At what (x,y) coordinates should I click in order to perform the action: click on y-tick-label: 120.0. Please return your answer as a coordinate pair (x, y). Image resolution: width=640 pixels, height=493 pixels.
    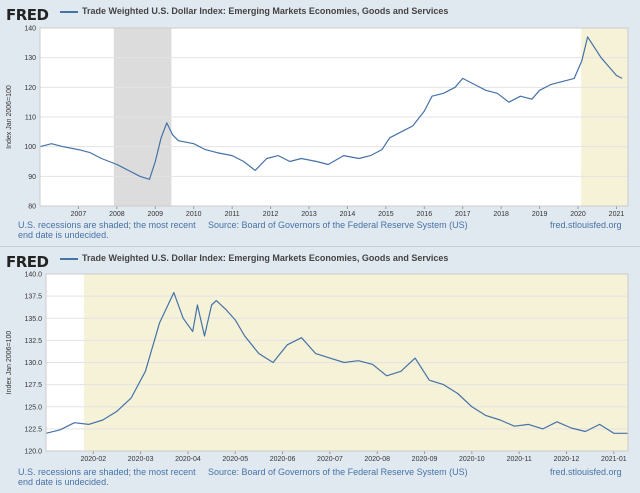
    Looking at the image, I should click on (33, 452).